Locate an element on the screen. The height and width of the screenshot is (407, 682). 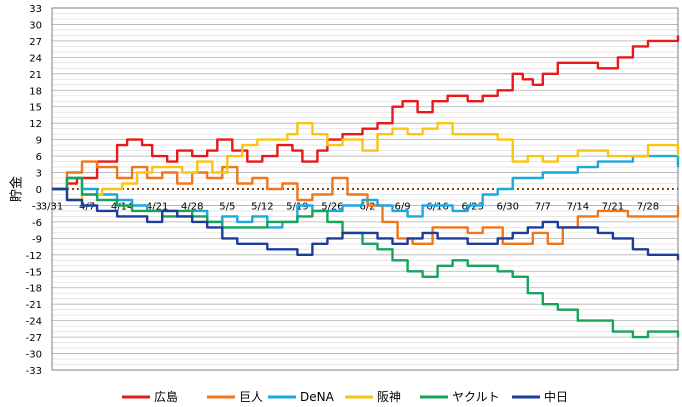
legend: 広島 巨人 DeNA 阪神 ヤクルト 中日 is located at coordinates (345, 396).